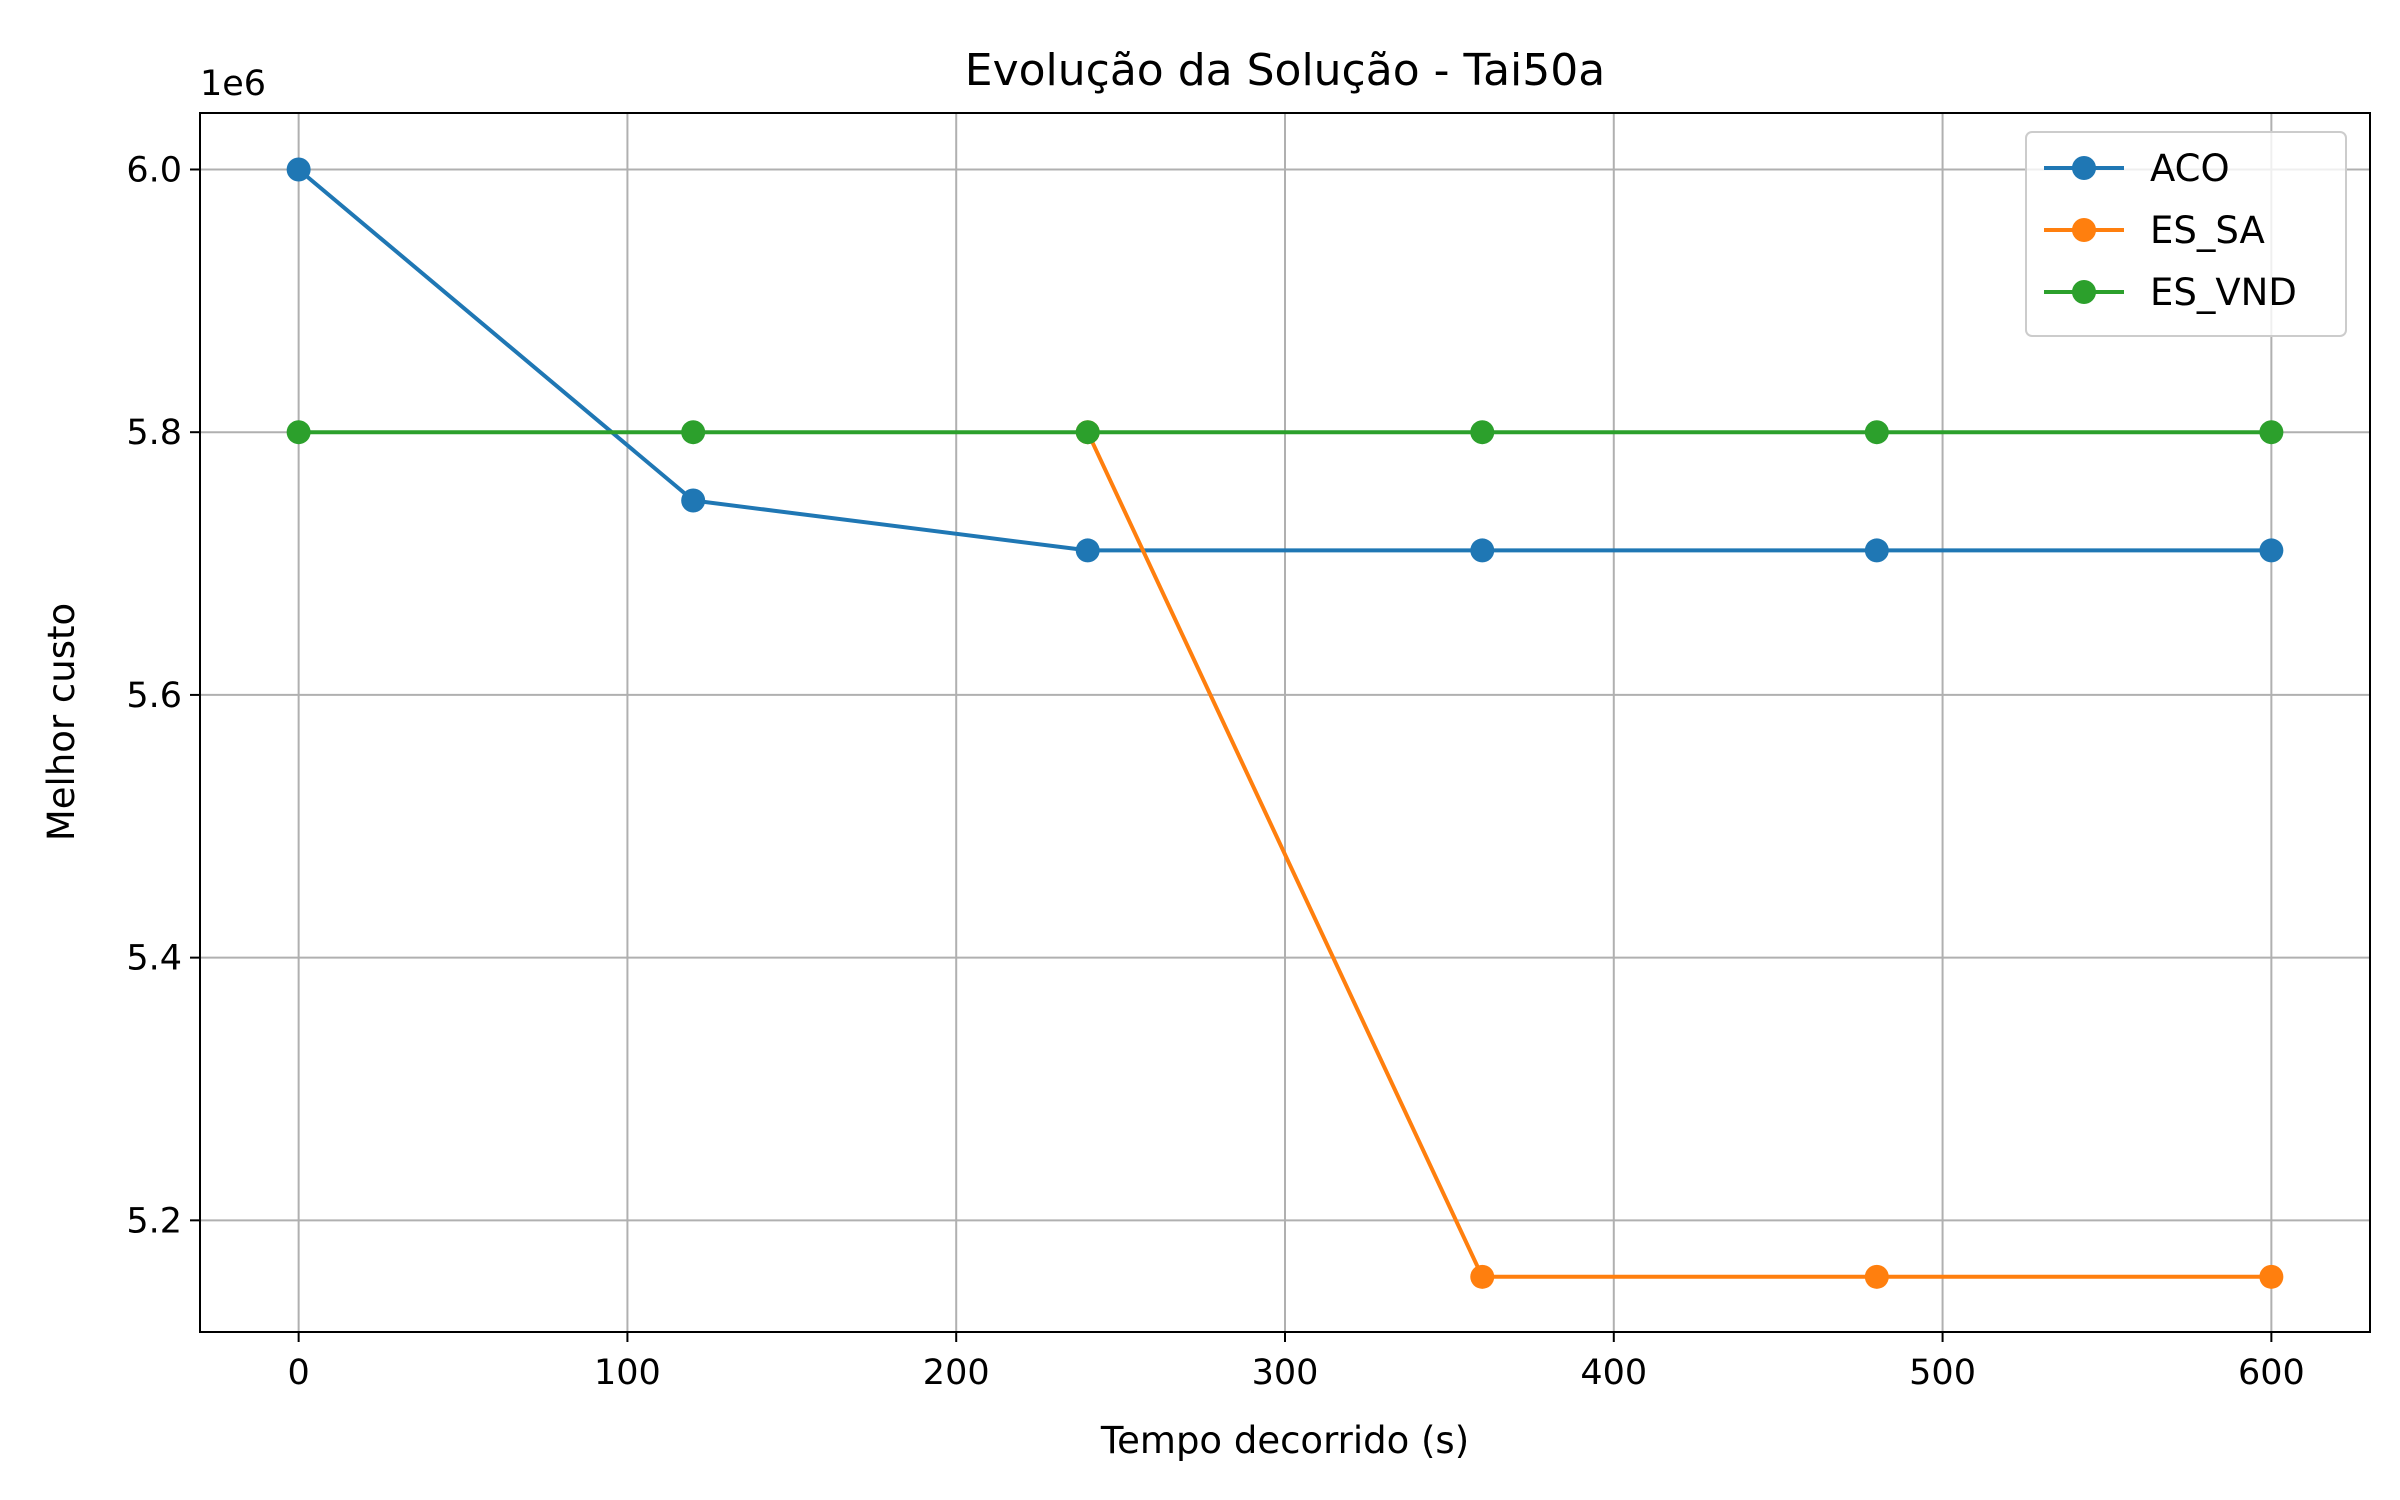  What do you see at coordinates (1285, 70) in the screenshot?
I see `chart-title: Evolução da Solução - Tai50a` at bounding box center [1285, 70].